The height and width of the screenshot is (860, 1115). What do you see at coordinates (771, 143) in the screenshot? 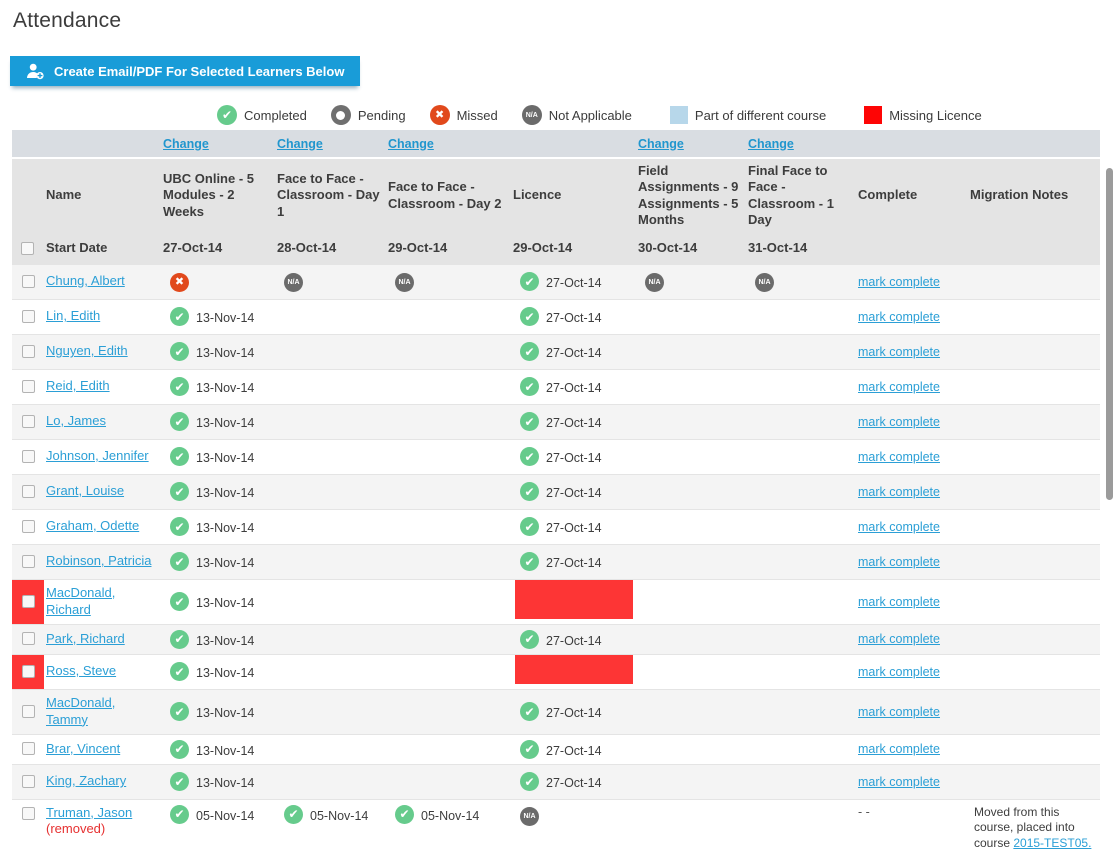
I see `change-column-link-course5: Change` at bounding box center [771, 143].